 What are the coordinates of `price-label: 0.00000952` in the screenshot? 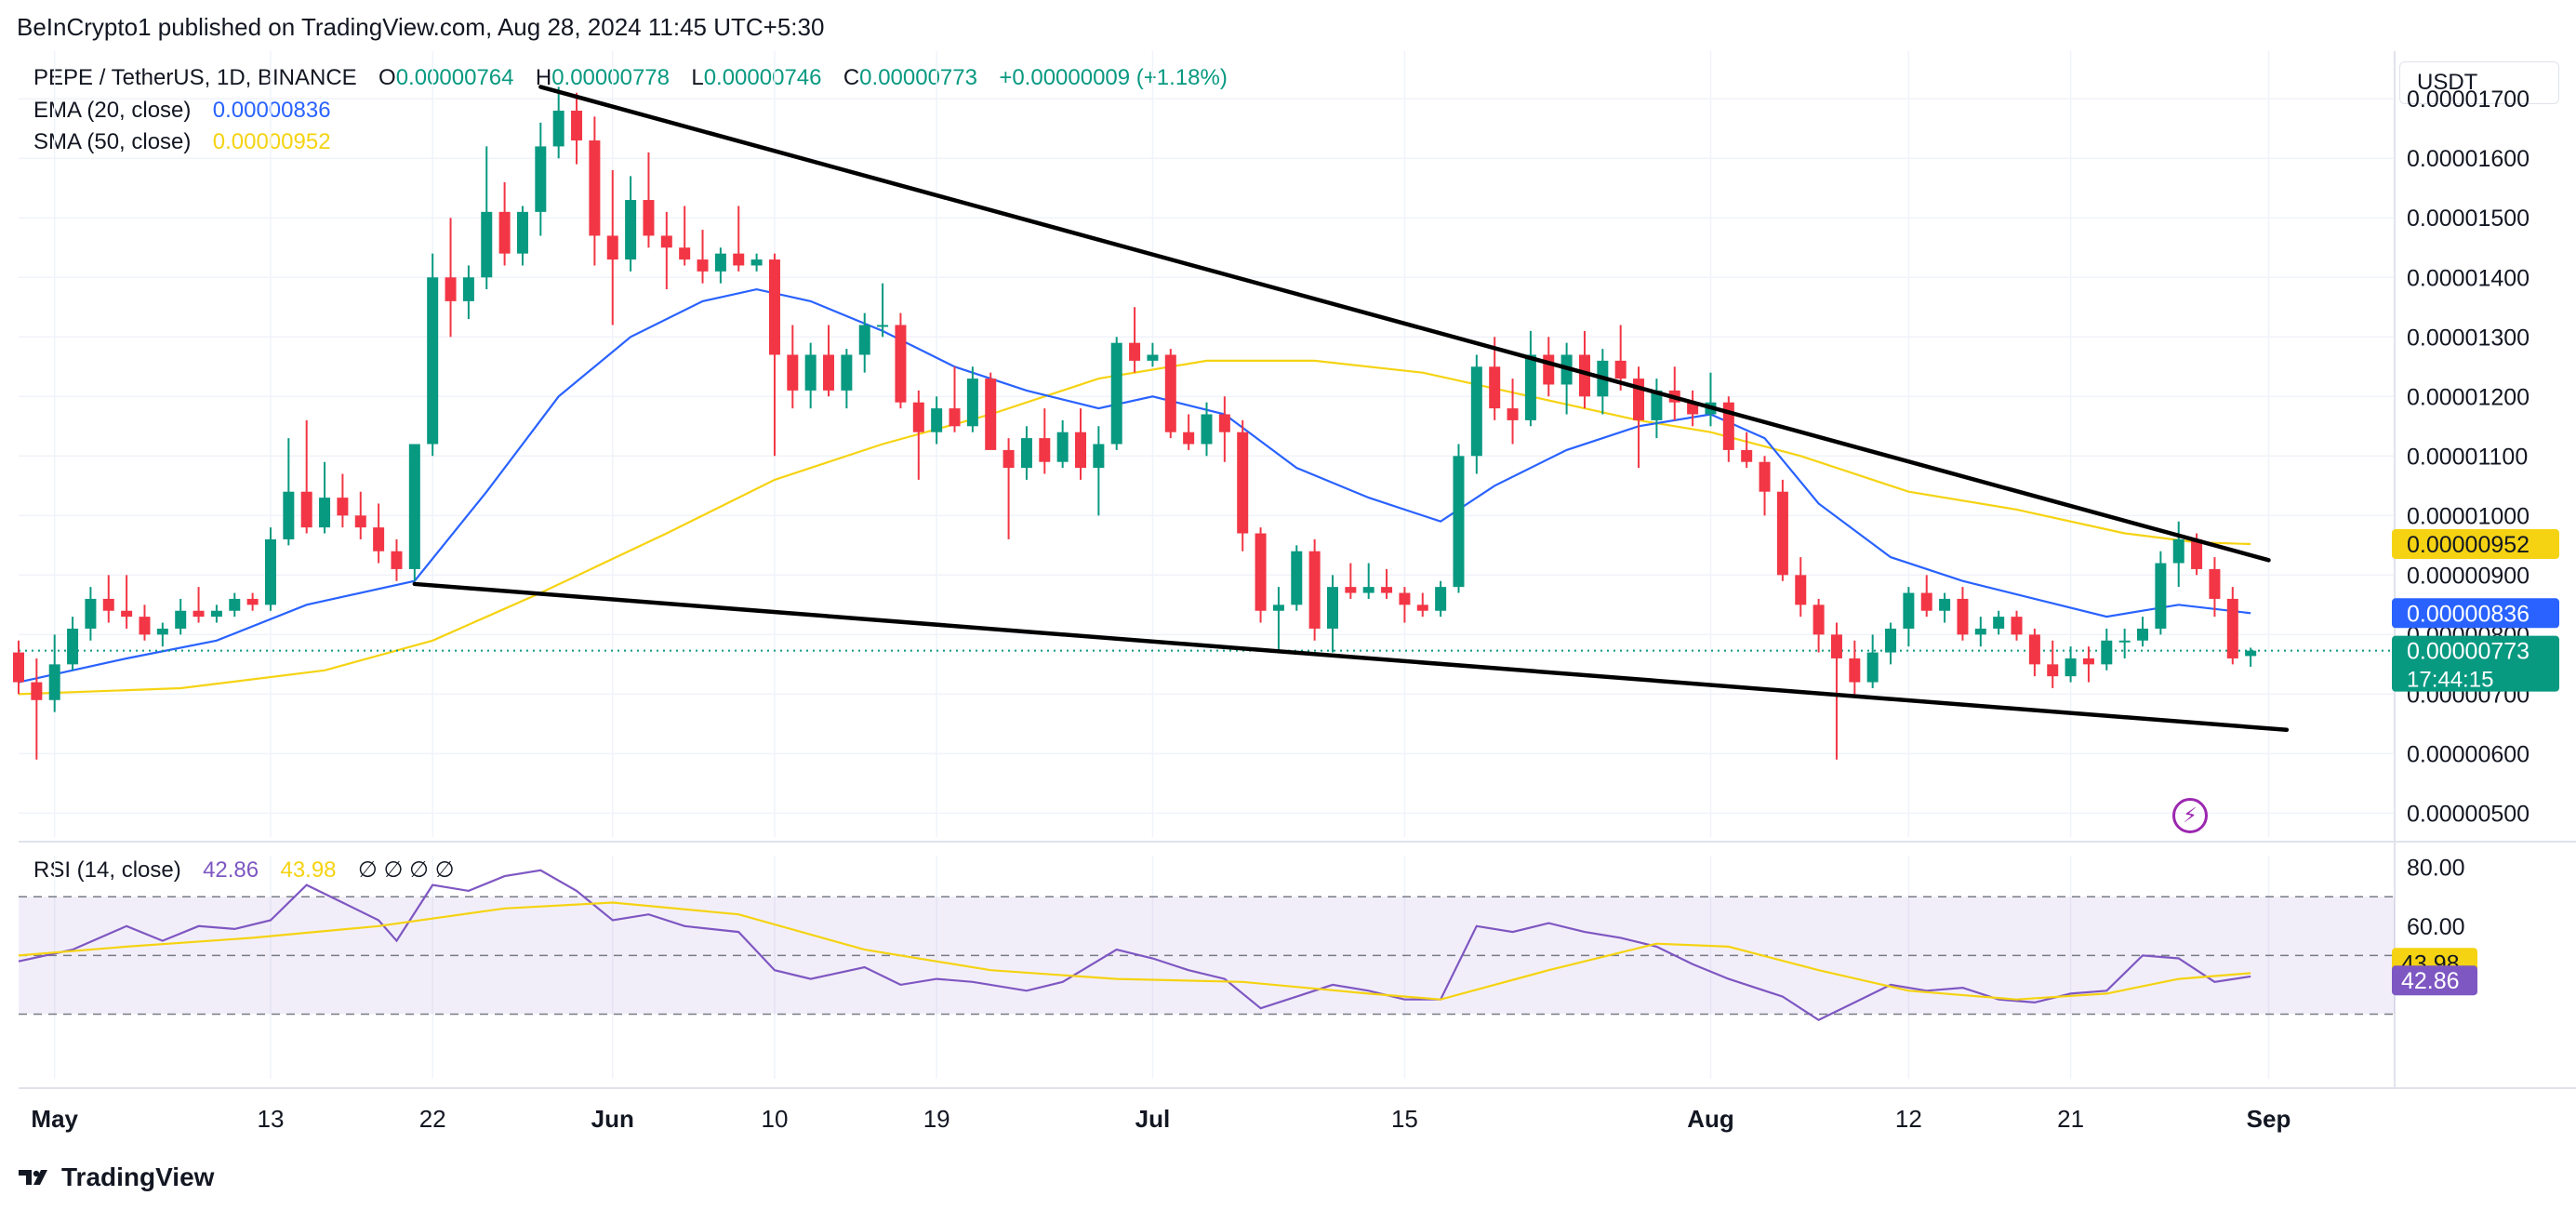 It's located at (2468, 545).